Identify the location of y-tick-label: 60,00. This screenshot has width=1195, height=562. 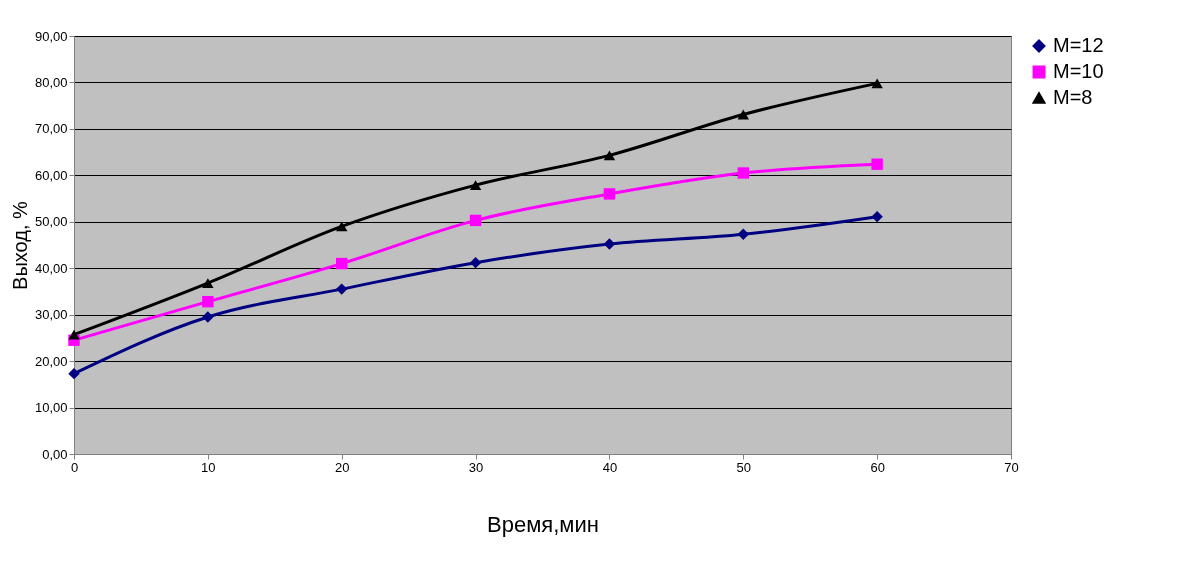
(51, 175).